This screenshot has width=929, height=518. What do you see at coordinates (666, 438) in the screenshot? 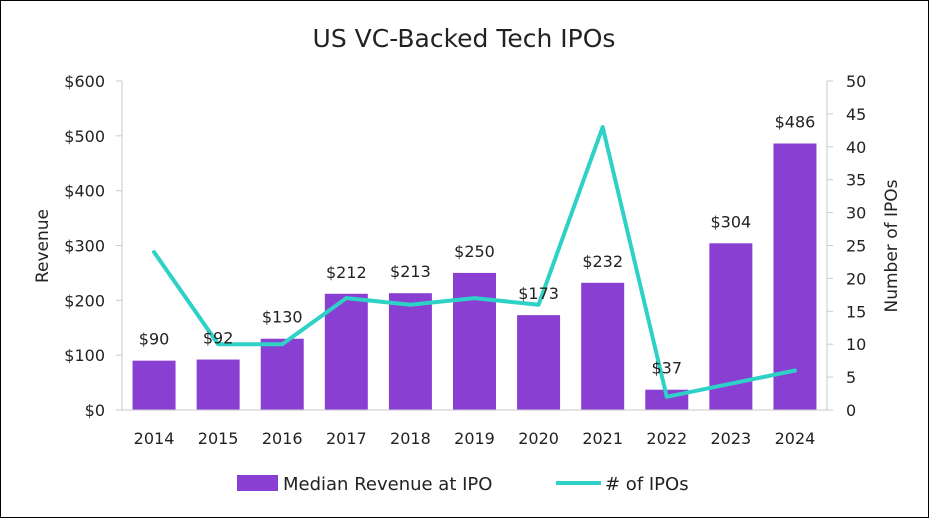
I see `x-axis-tick-label: 2022` at bounding box center [666, 438].